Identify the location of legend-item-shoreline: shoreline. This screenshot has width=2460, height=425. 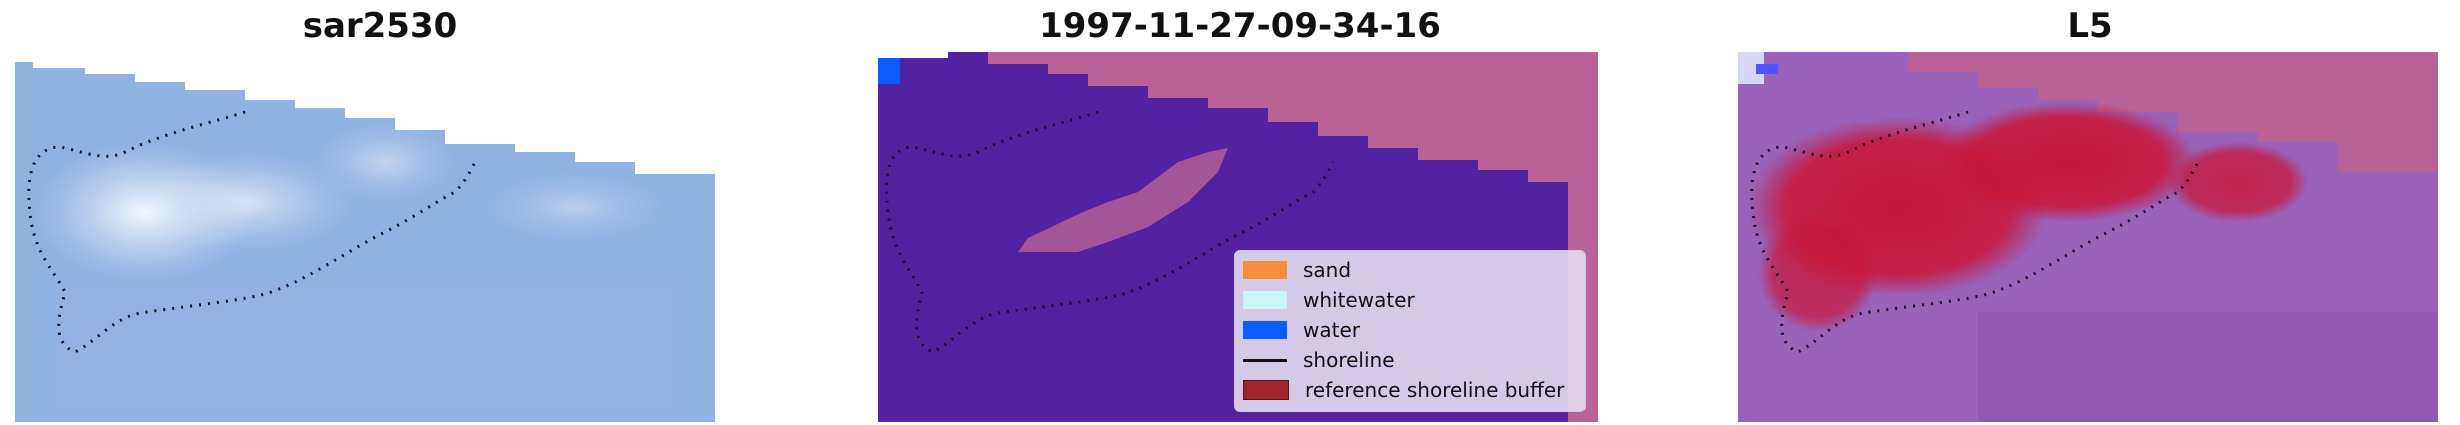
(1319, 360).